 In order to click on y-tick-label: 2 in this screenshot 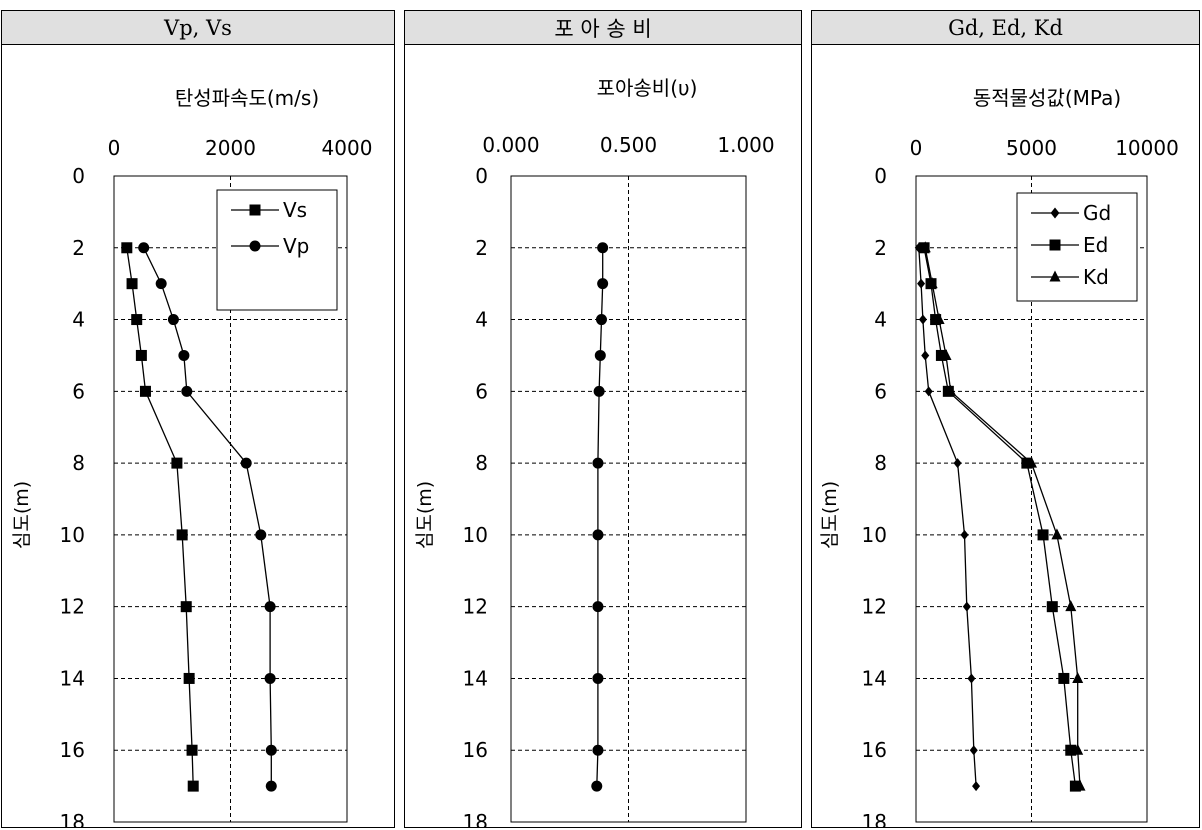, I will do `click(880, 248)`.